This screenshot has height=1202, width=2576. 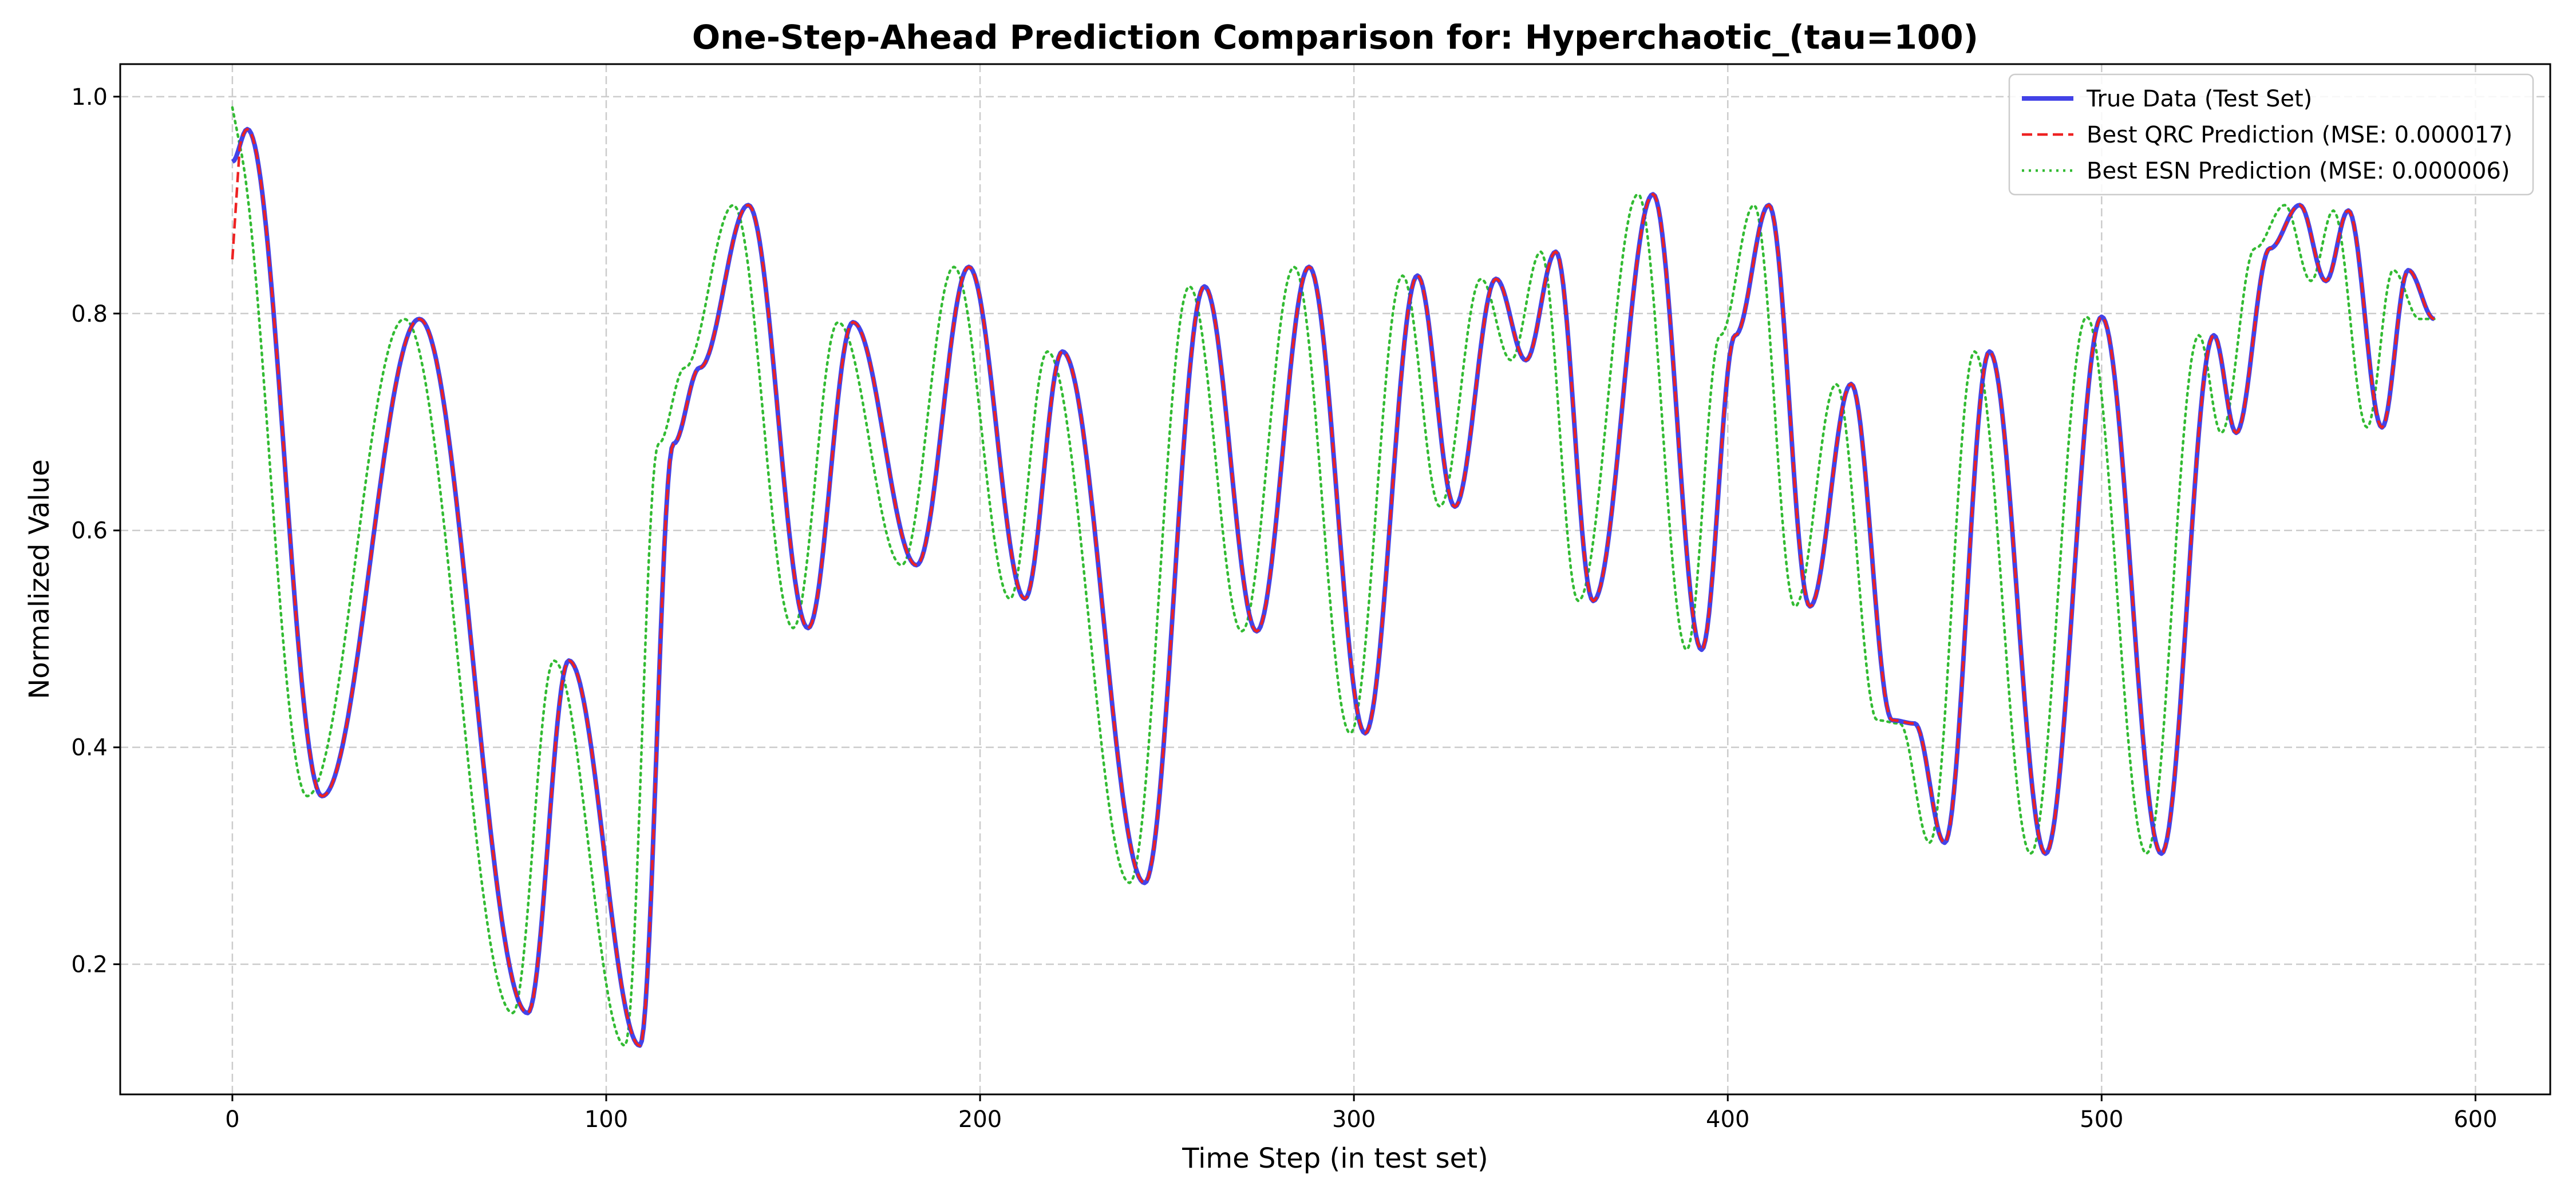 What do you see at coordinates (2199, 99) in the screenshot?
I see `legend-label-0: True Data (Test Set)` at bounding box center [2199, 99].